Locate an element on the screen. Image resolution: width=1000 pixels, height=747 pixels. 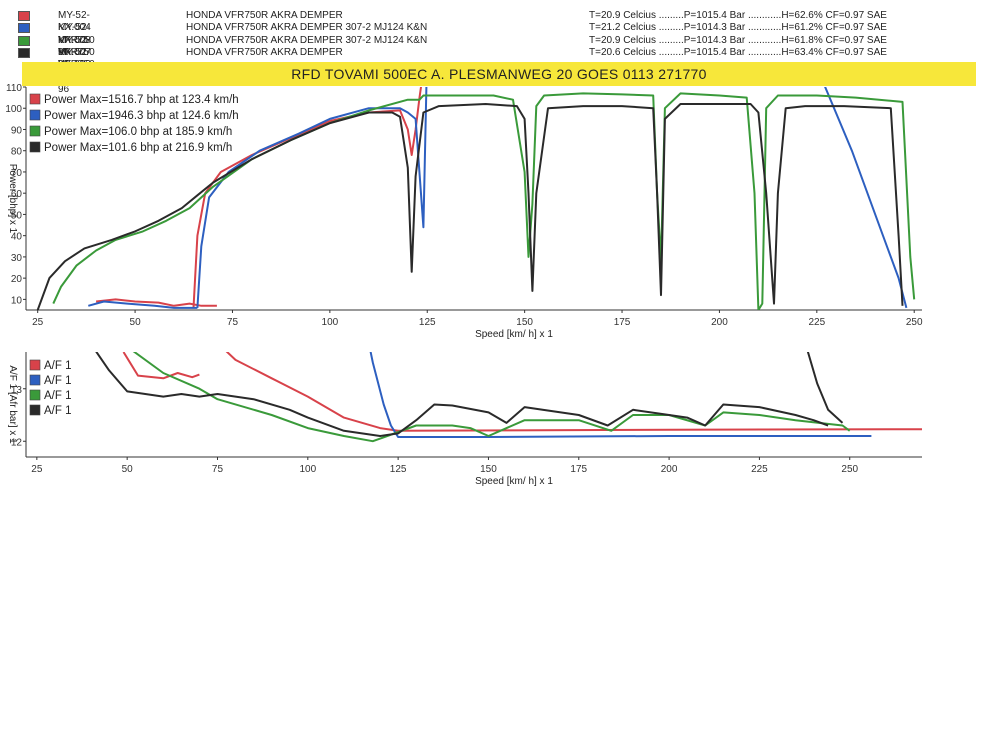
legend-label: Power Max=1516.7 bhp at 123.4 km/h is located at coordinates (141, 100).